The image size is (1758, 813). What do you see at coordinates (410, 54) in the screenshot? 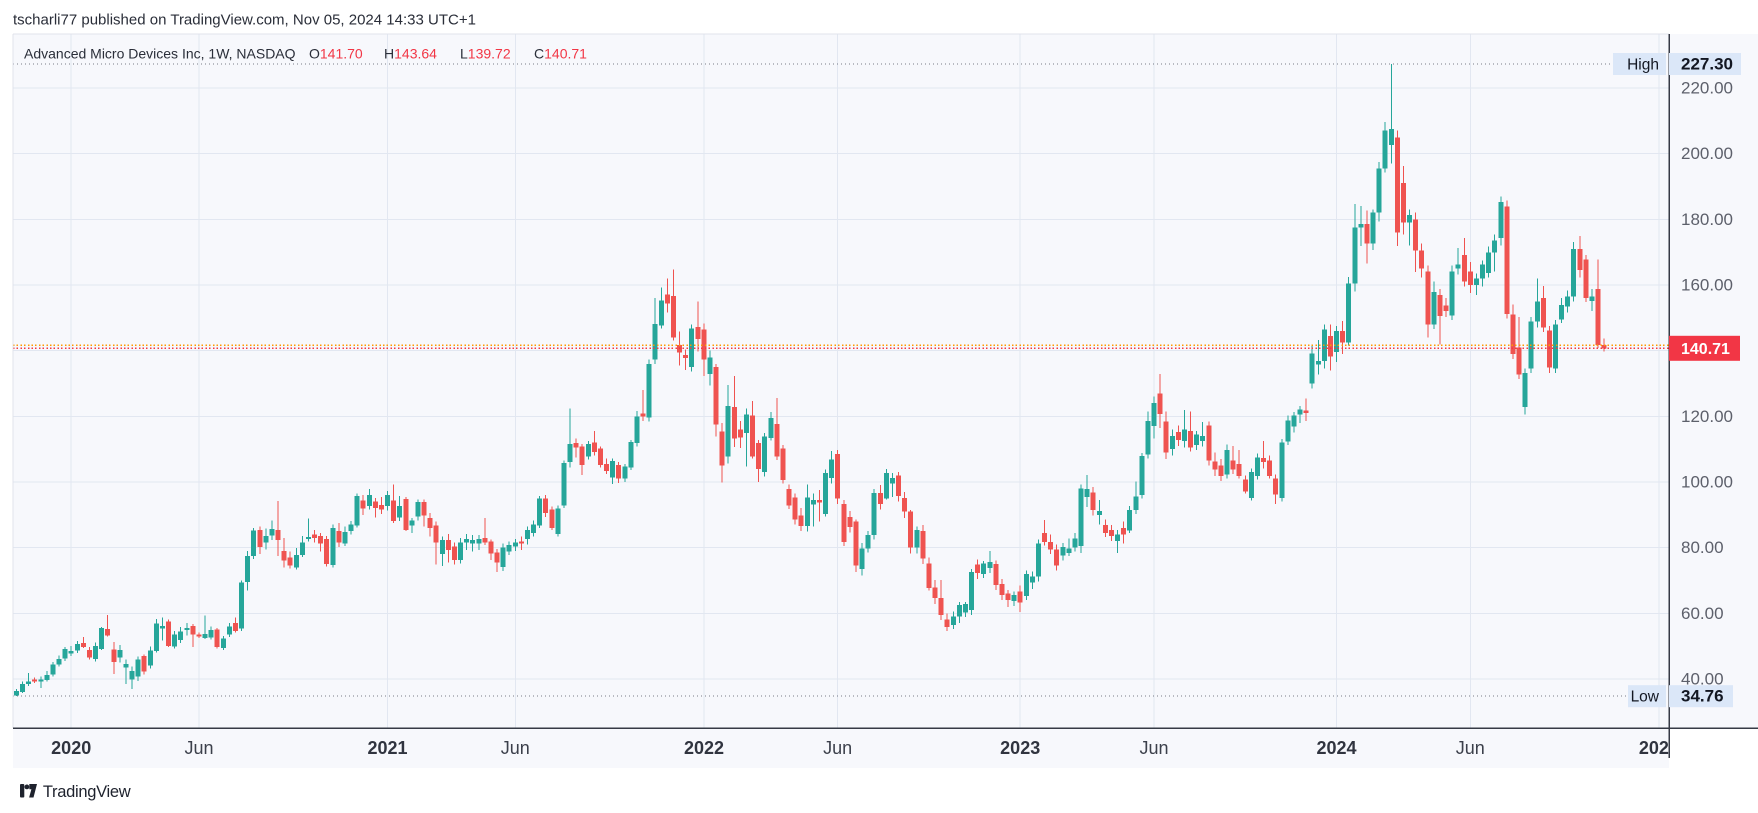
I see `svg-text: H143.64` at bounding box center [410, 54].